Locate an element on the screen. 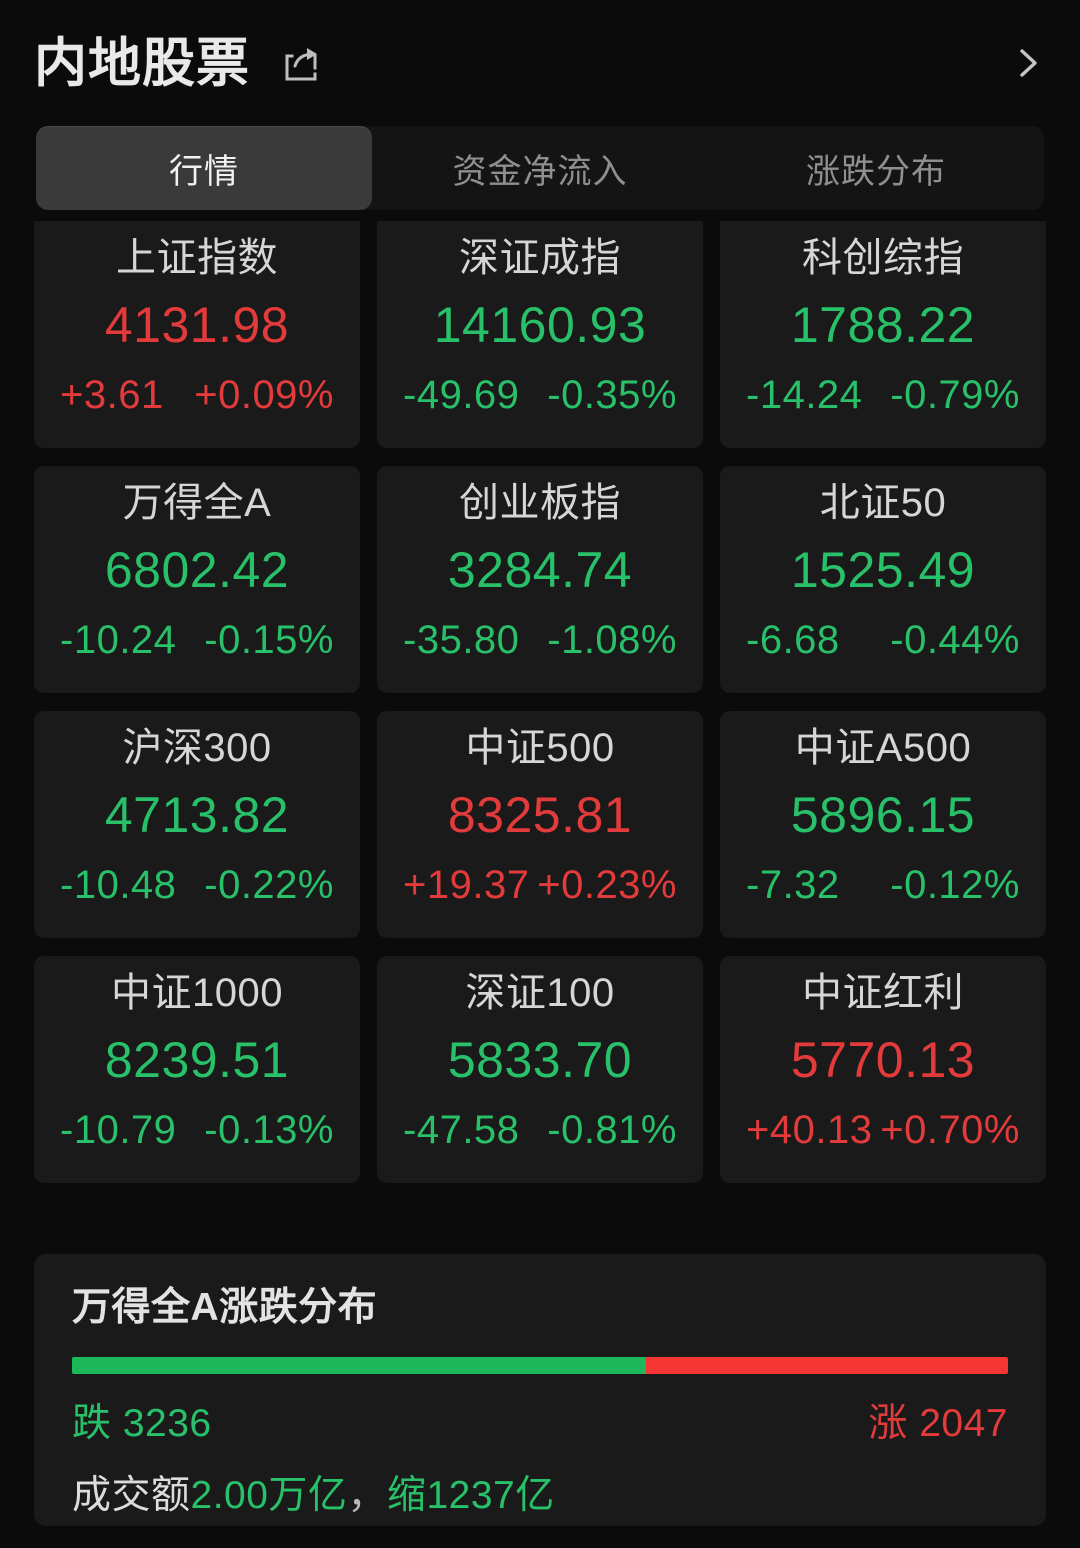  index-percent: -0.44% is located at coordinates (955, 640).